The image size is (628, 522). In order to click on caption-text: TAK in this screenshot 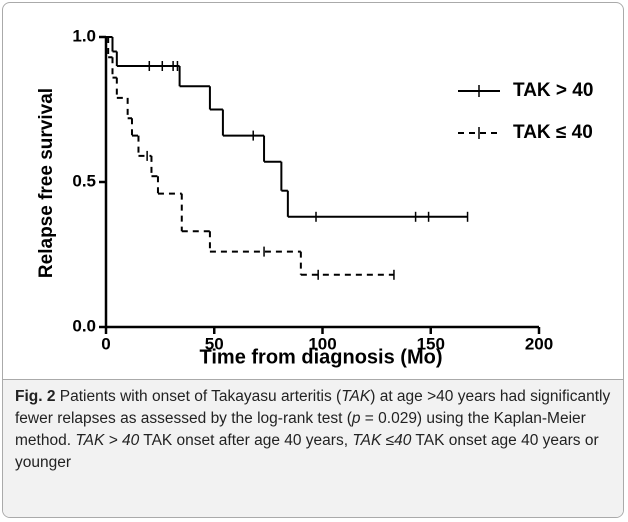, I will do `click(356, 396)`.